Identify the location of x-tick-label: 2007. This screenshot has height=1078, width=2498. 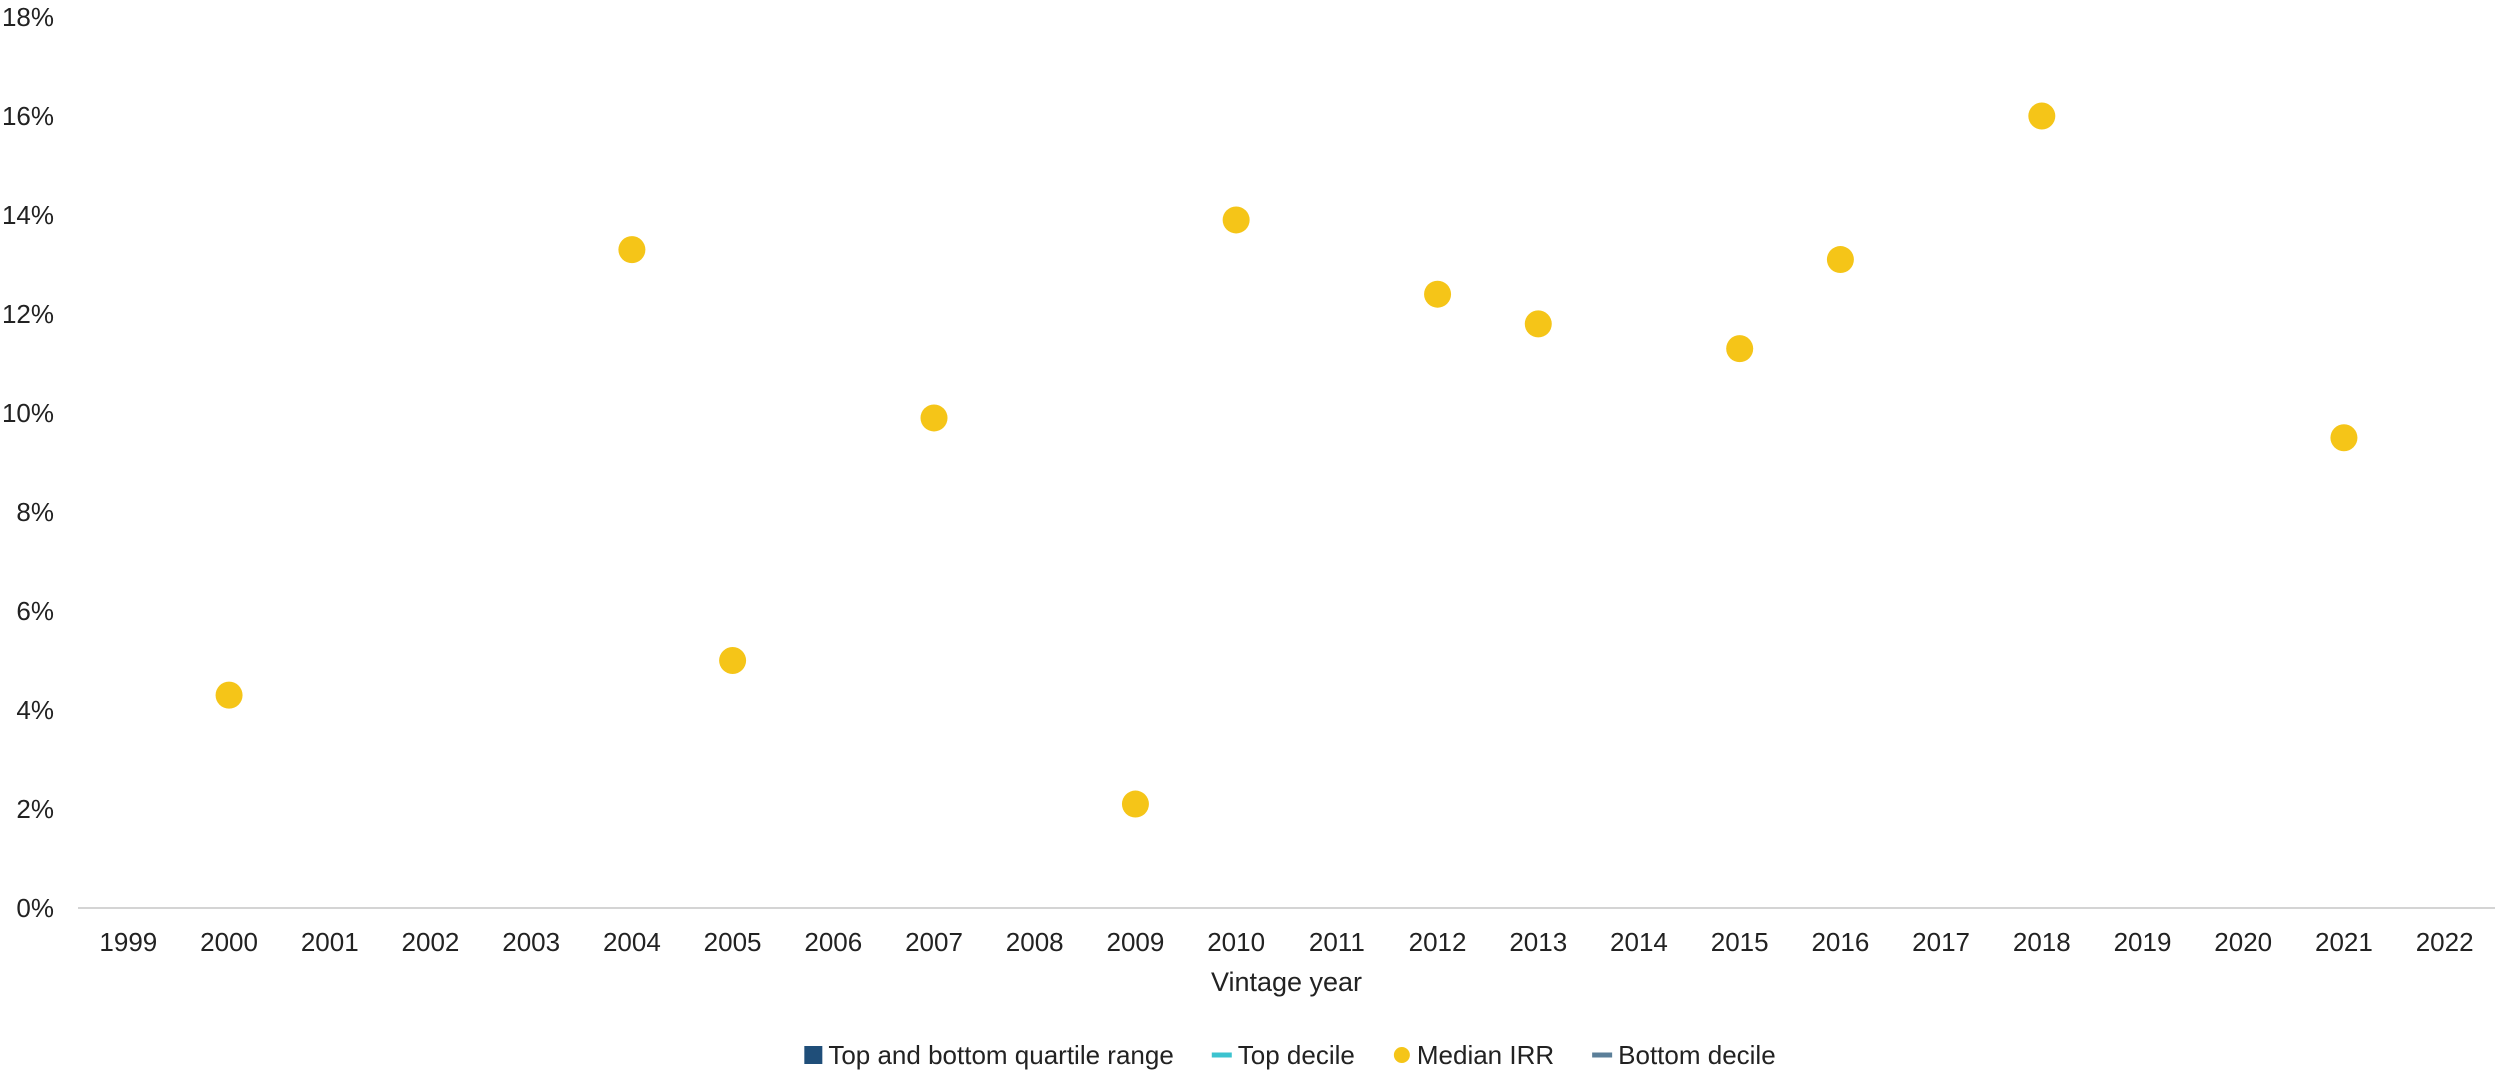
(934, 942).